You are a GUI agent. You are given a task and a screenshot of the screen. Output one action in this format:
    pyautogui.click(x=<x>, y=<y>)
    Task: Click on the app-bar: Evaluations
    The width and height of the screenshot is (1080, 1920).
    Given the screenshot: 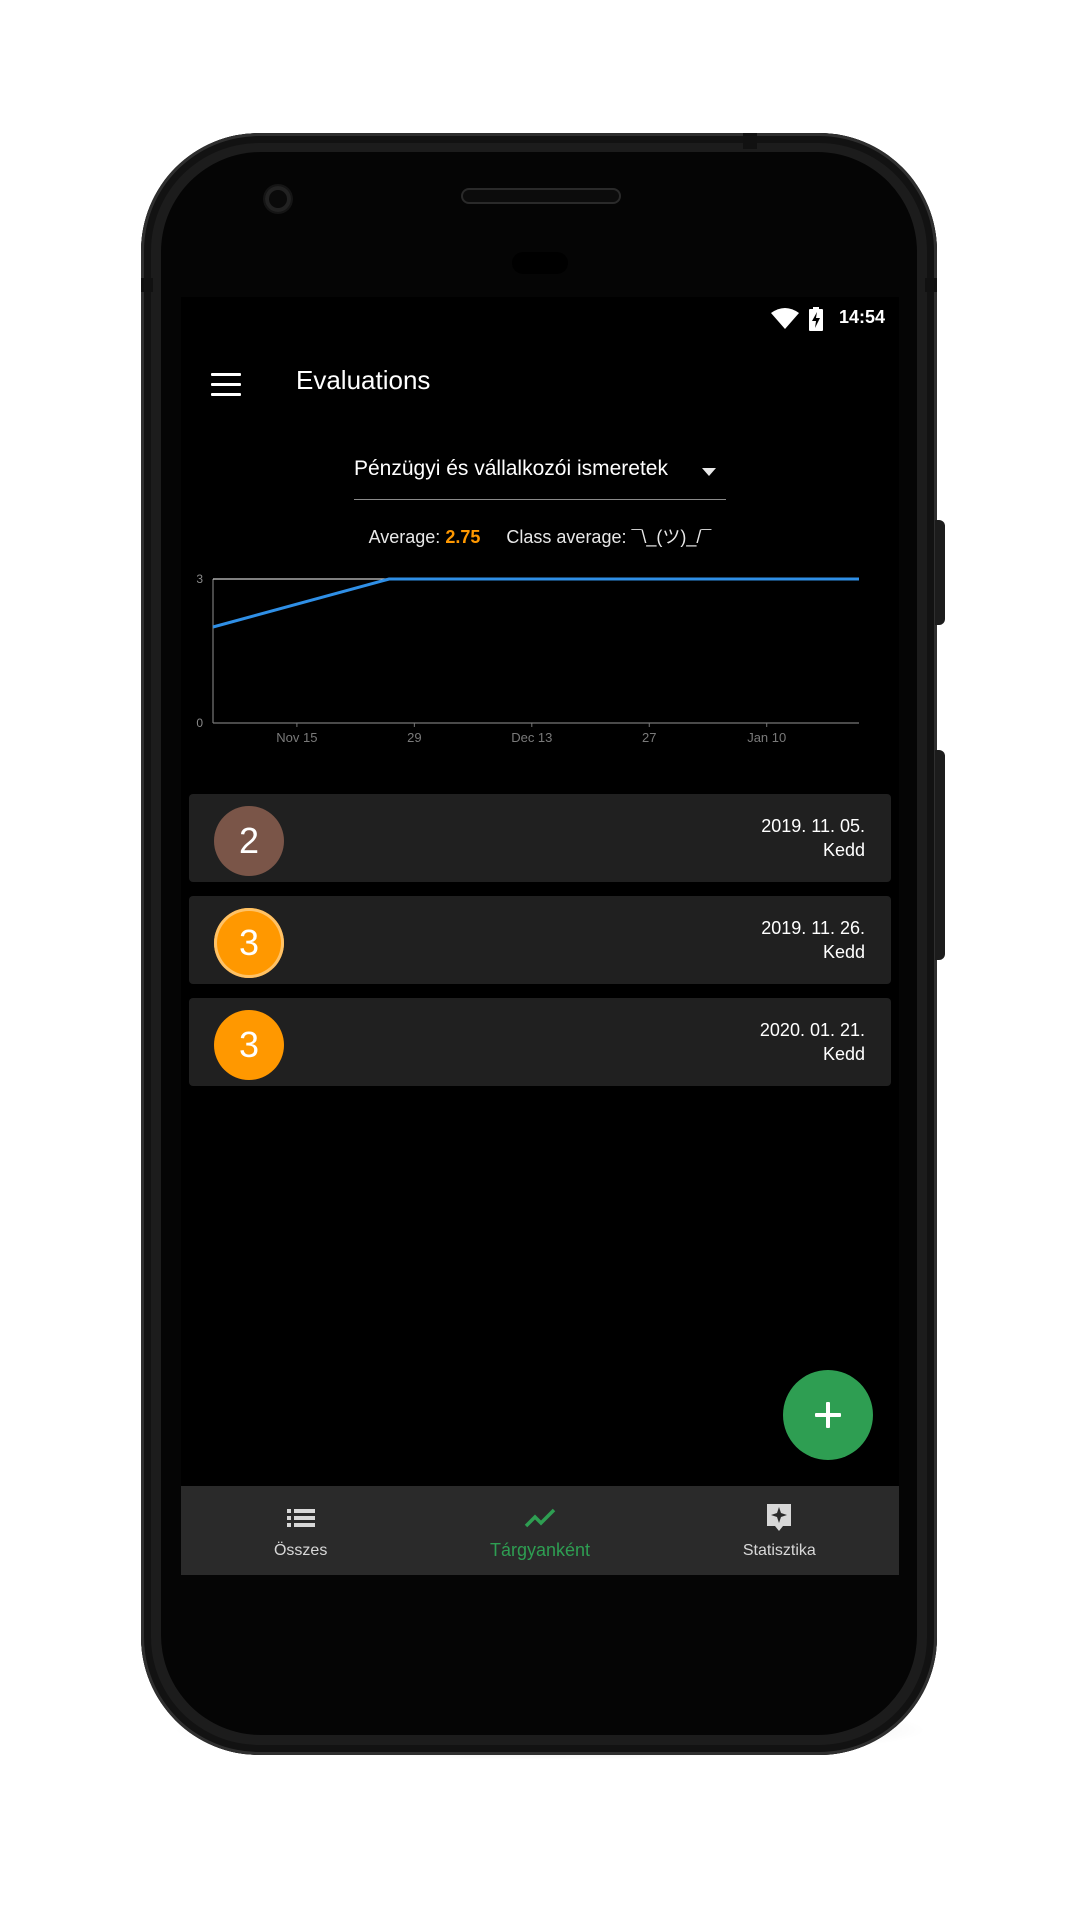 What is the action you would take?
    pyautogui.click(x=540, y=389)
    